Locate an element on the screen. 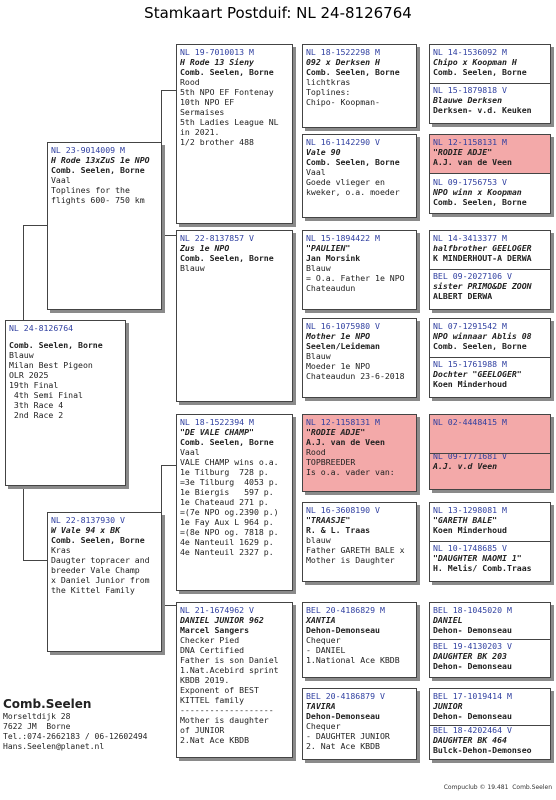 This screenshot has height=800, width=556. ring-number: BEL 18-4202464 V is located at coordinates (472, 730).